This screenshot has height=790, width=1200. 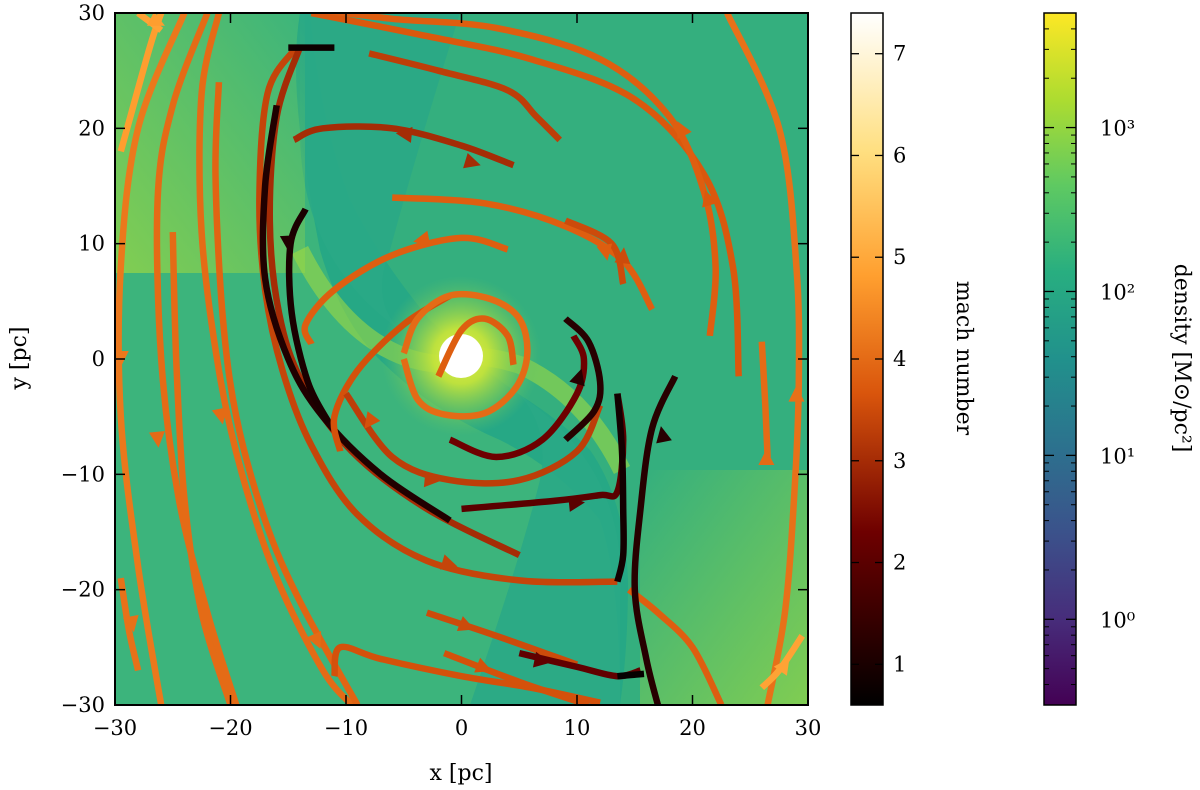 I want to click on x-tick-label: 0, so click(x=461, y=728).